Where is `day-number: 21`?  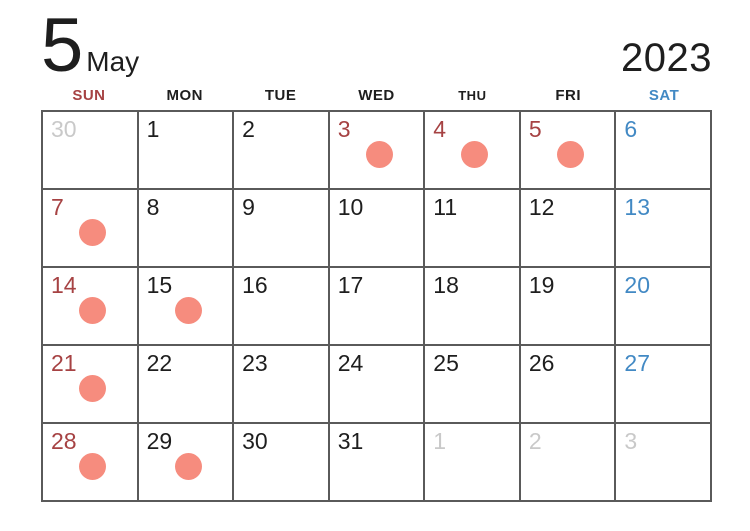 day-number: 21 is located at coordinates (64, 363).